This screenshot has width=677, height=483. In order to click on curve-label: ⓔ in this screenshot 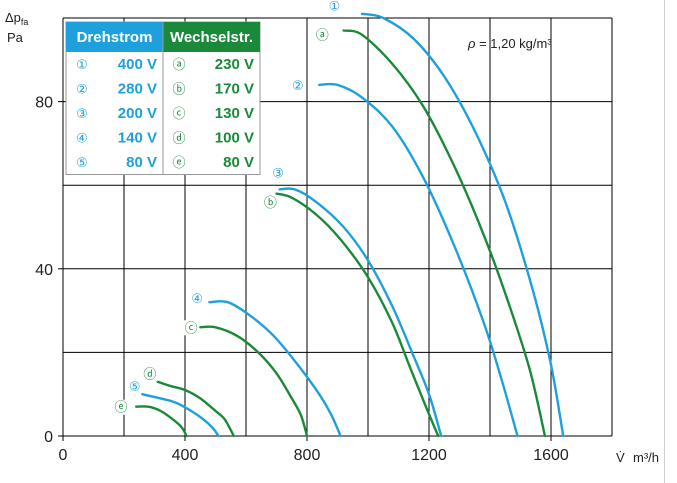, I will do `click(120, 407)`.